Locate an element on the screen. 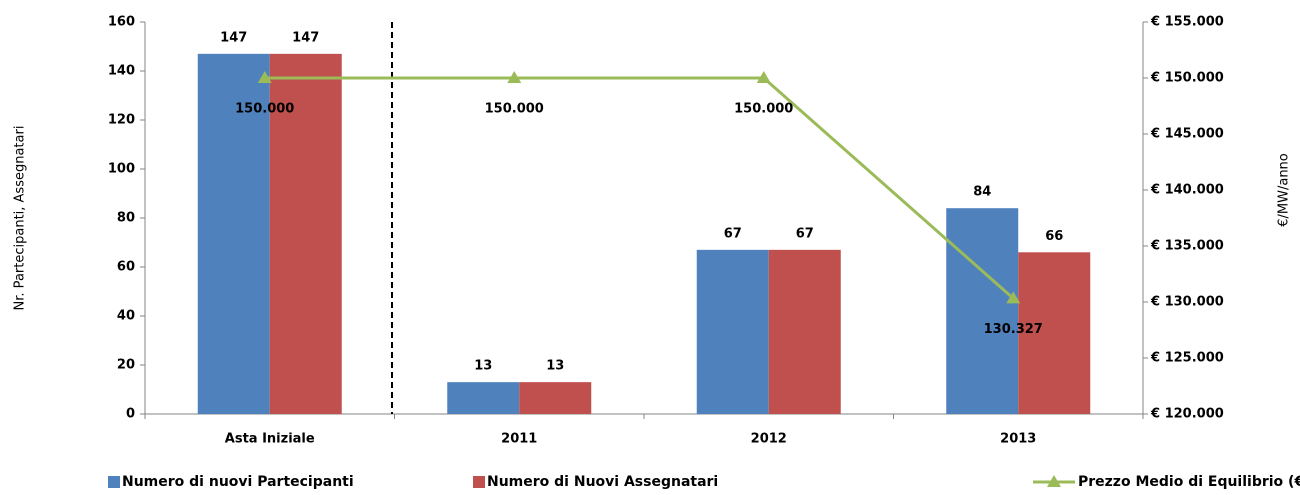 The width and height of the screenshot is (1300, 495). y2-axis-label: €/MW/anno is located at coordinates (1284, 190).